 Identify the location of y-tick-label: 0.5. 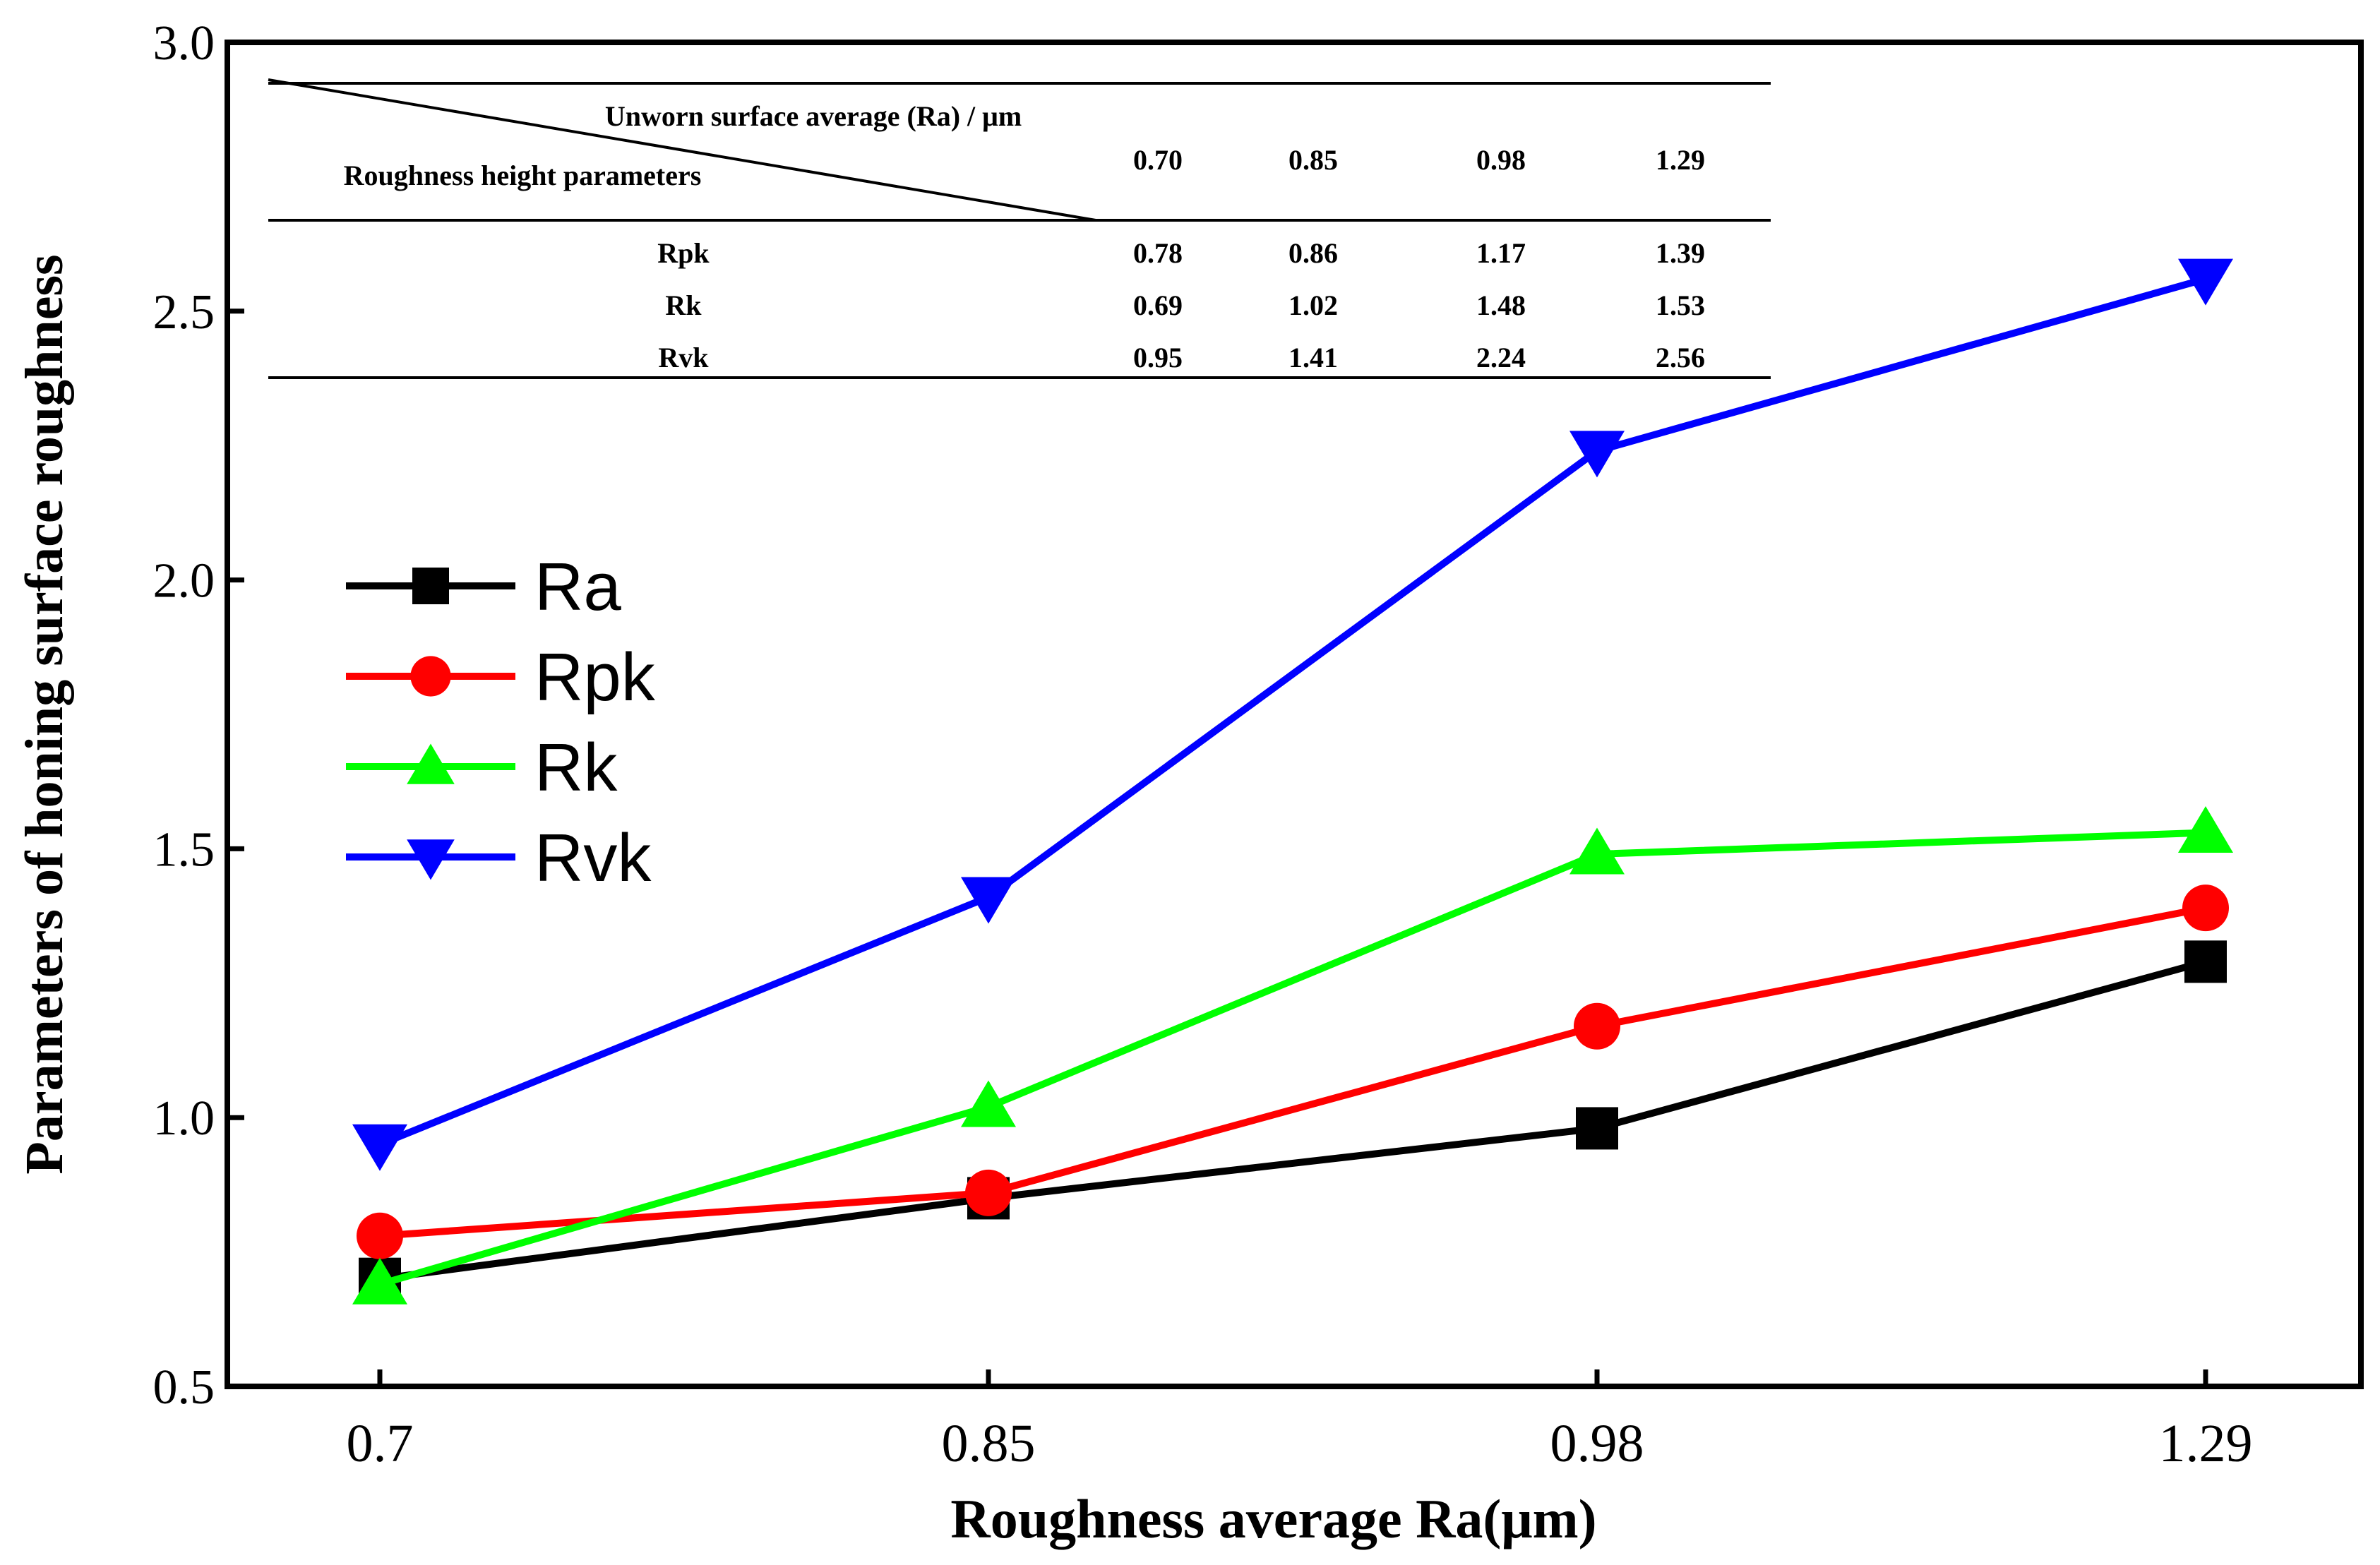
(184, 1387).